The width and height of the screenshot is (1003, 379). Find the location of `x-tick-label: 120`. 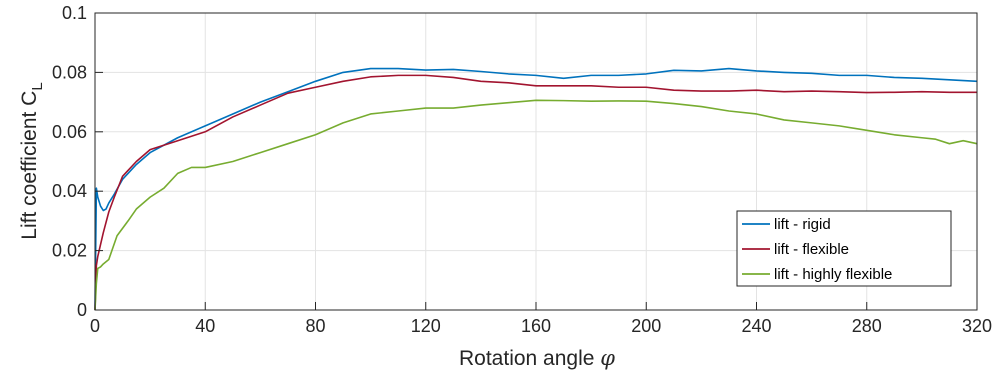

x-tick-label: 120 is located at coordinates (426, 326).